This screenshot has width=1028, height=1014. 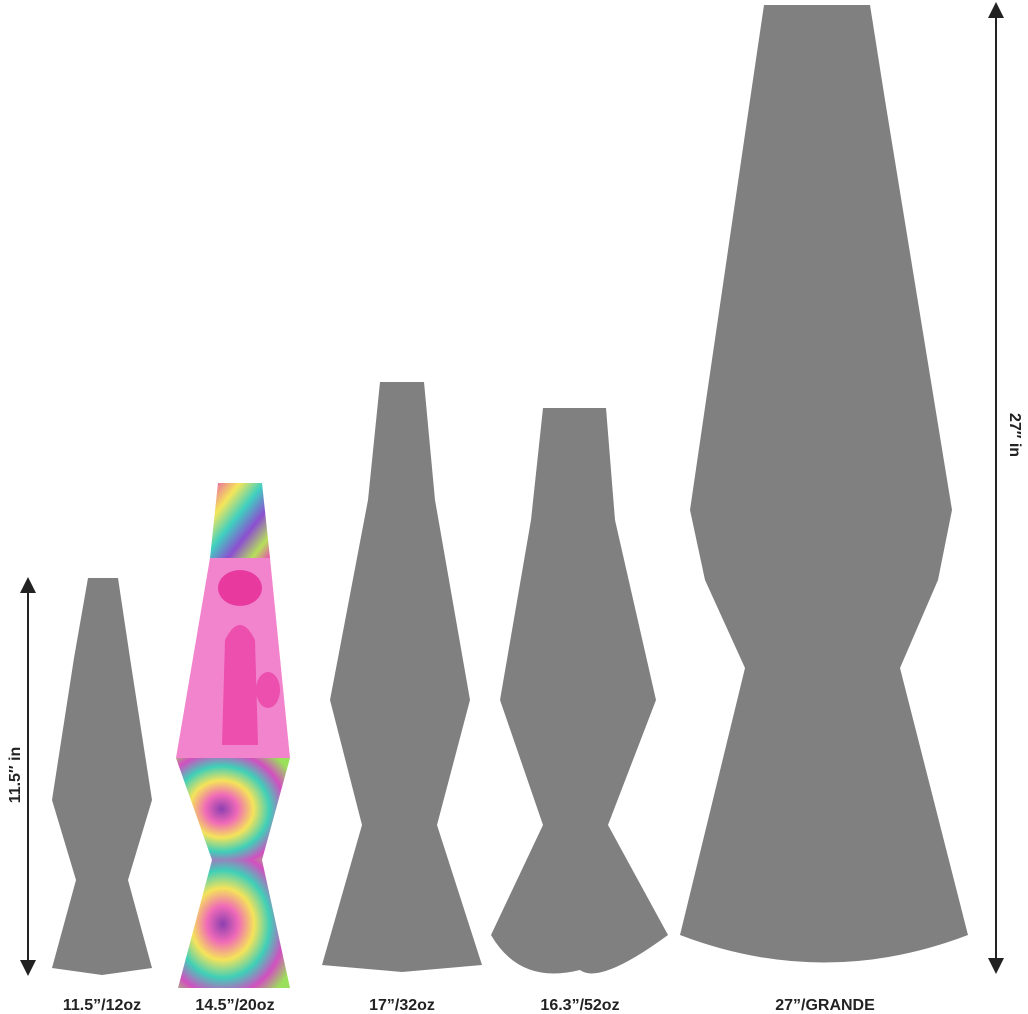 What do you see at coordinates (102, 1005) in the screenshot?
I see `lamp-label: 11.5”/12oz` at bounding box center [102, 1005].